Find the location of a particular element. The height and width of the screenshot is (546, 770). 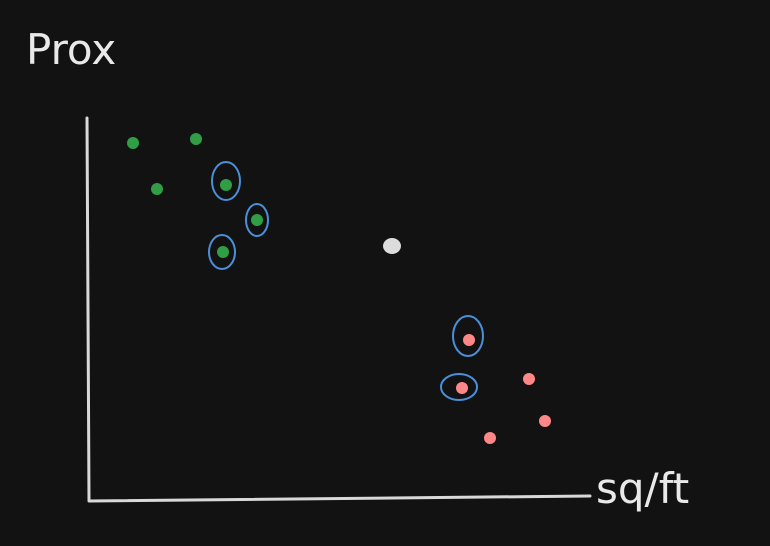

y-axis-line is located at coordinates (88, 309).